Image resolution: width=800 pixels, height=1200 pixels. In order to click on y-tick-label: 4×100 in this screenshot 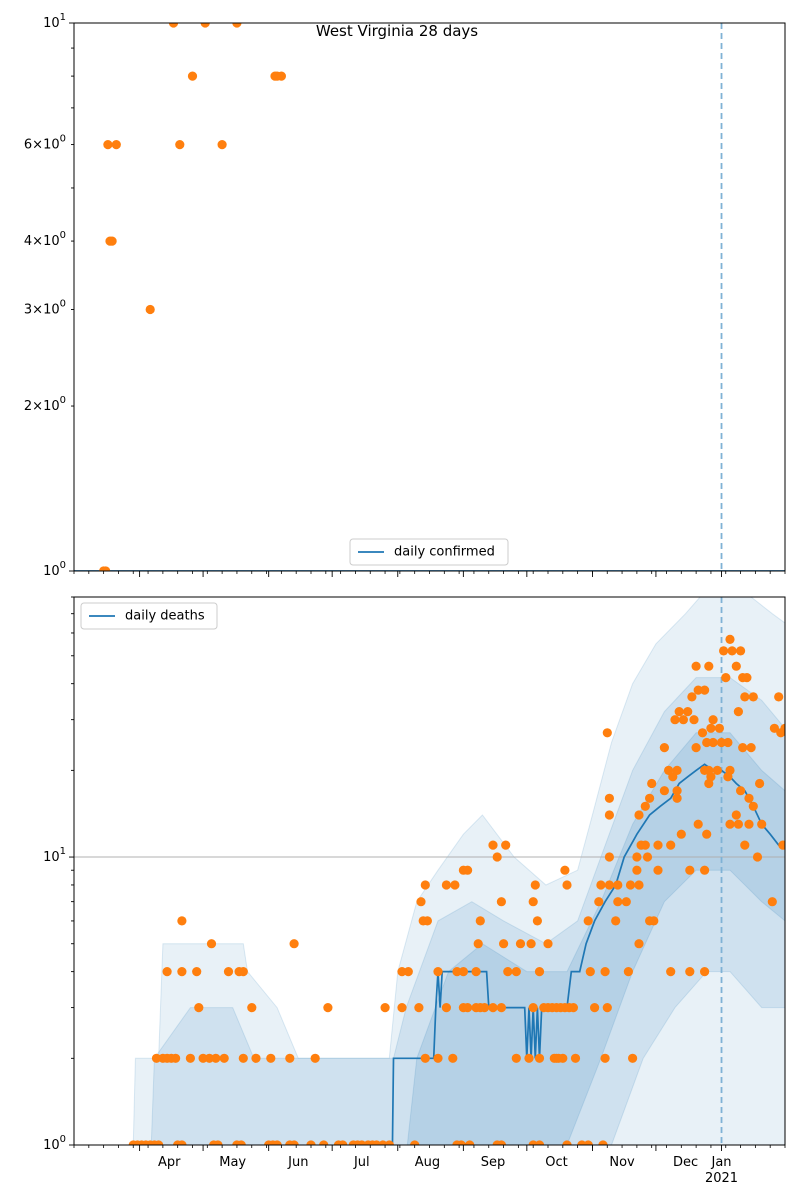, I will do `click(45, 239)`.